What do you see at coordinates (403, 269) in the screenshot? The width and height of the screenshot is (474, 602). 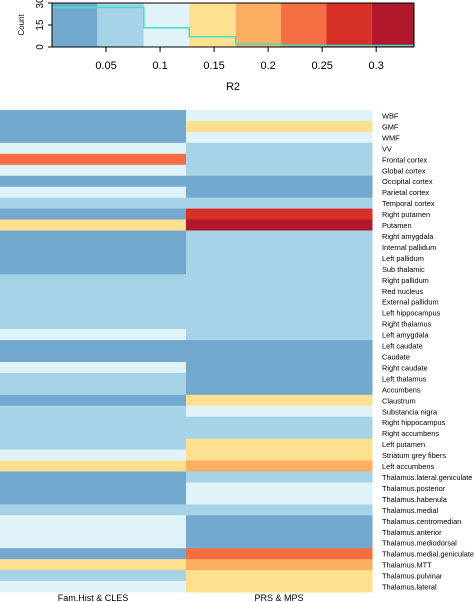 I see `row-label: Sub thalamic` at bounding box center [403, 269].